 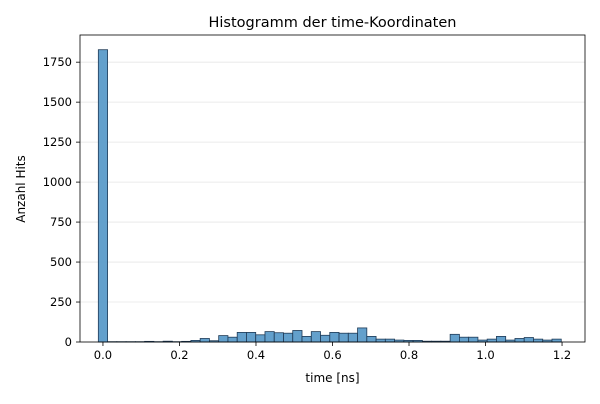 What do you see at coordinates (57, 182) in the screenshot?
I see `y-tick-label: 1000` at bounding box center [57, 182].